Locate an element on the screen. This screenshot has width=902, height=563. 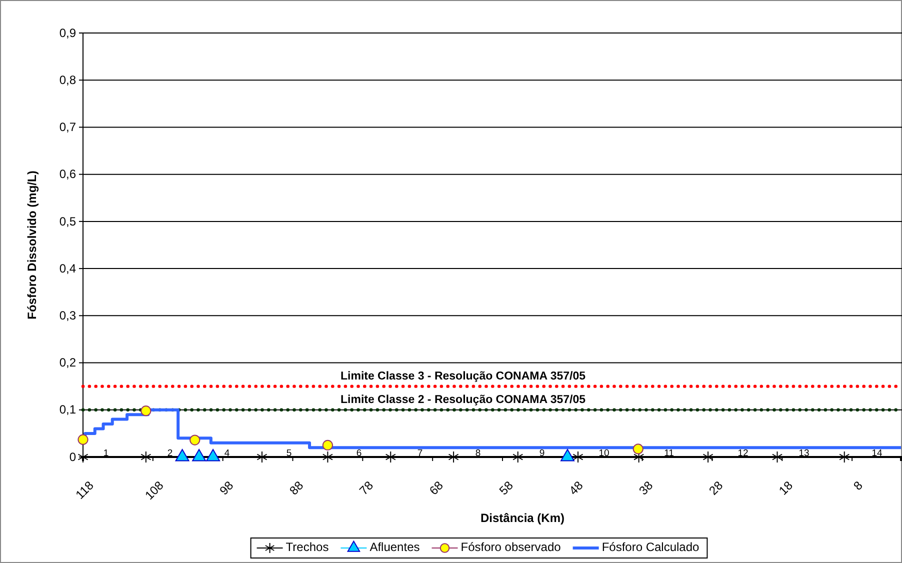
x-tick-label: 78 is located at coordinates (366, 488).